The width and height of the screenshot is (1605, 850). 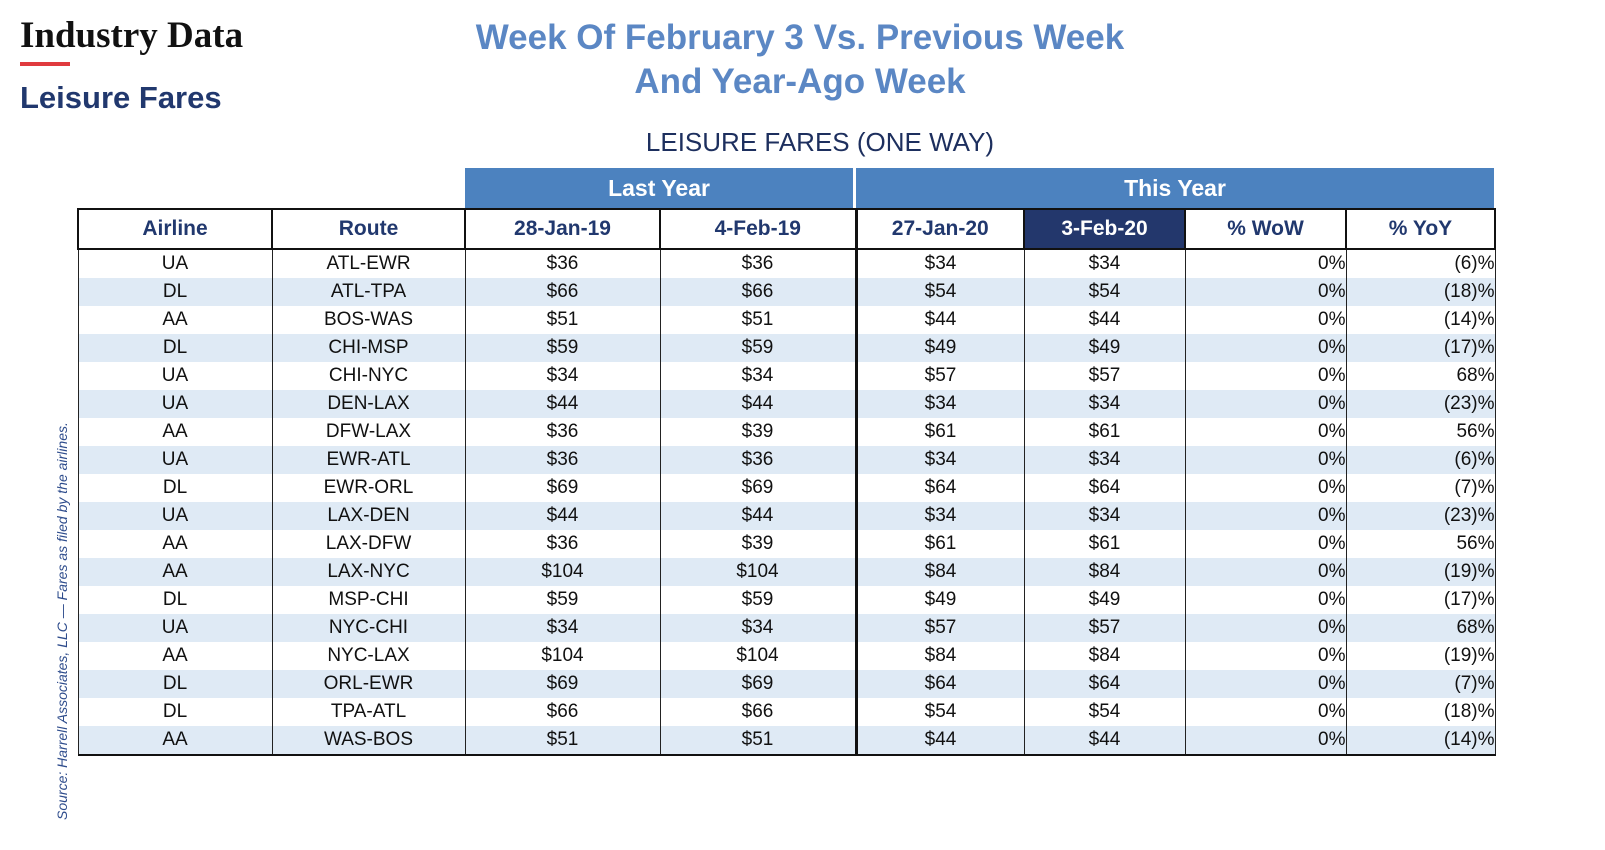 What do you see at coordinates (368, 432) in the screenshot?
I see `cell-route: DFW-LAX` at bounding box center [368, 432].